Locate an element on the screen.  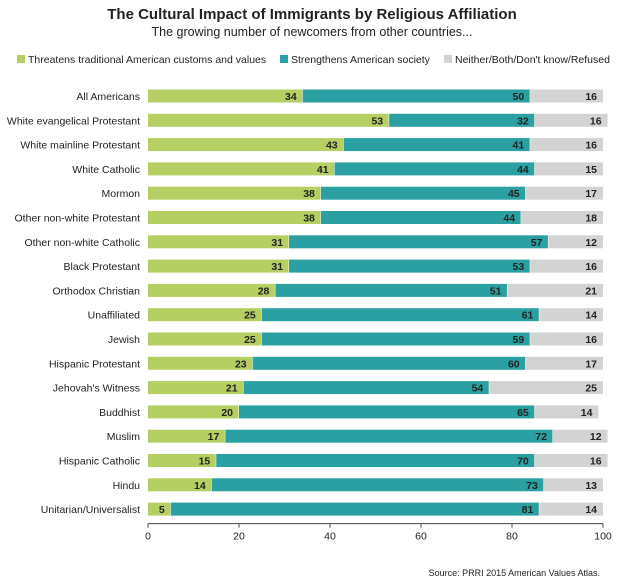
bar-threatens-hispanic-catholic is located at coordinates (182, 460).